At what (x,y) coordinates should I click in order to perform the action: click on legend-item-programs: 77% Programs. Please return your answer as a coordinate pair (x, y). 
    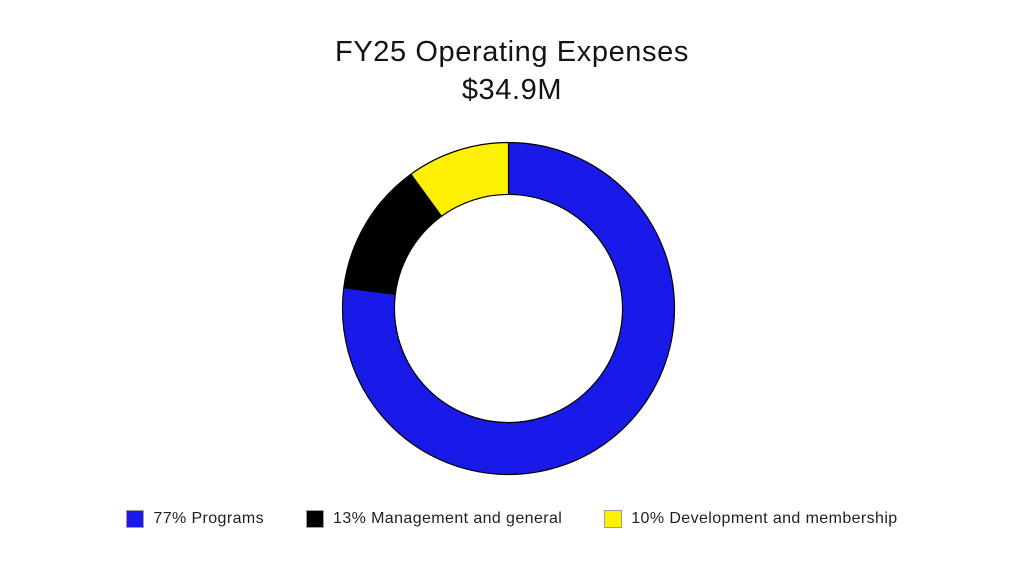
    Looking at the image, I should click on (195, 519).